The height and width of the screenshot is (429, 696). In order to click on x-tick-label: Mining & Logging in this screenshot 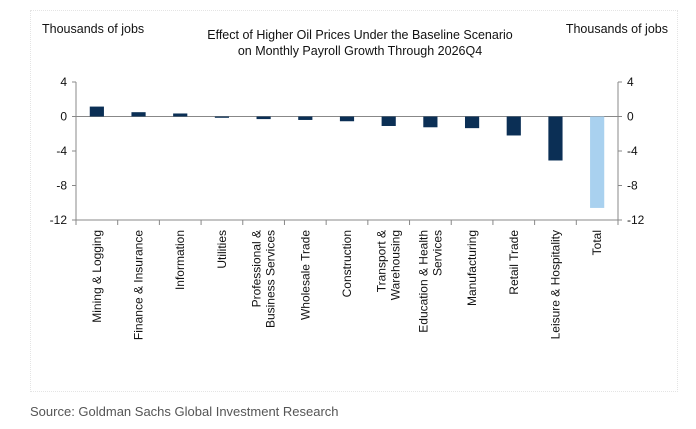, I will do `click(97, 276)`.